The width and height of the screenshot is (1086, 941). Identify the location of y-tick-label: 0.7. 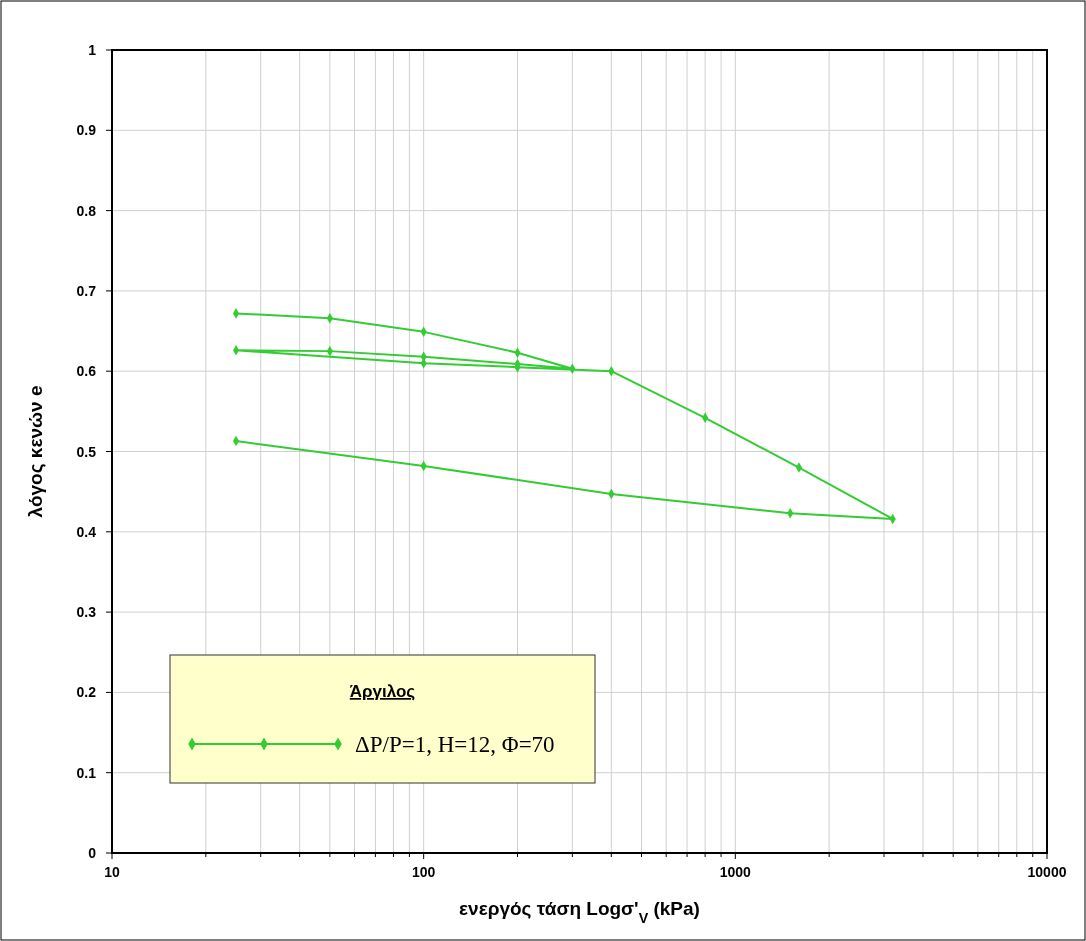
(86, 290).